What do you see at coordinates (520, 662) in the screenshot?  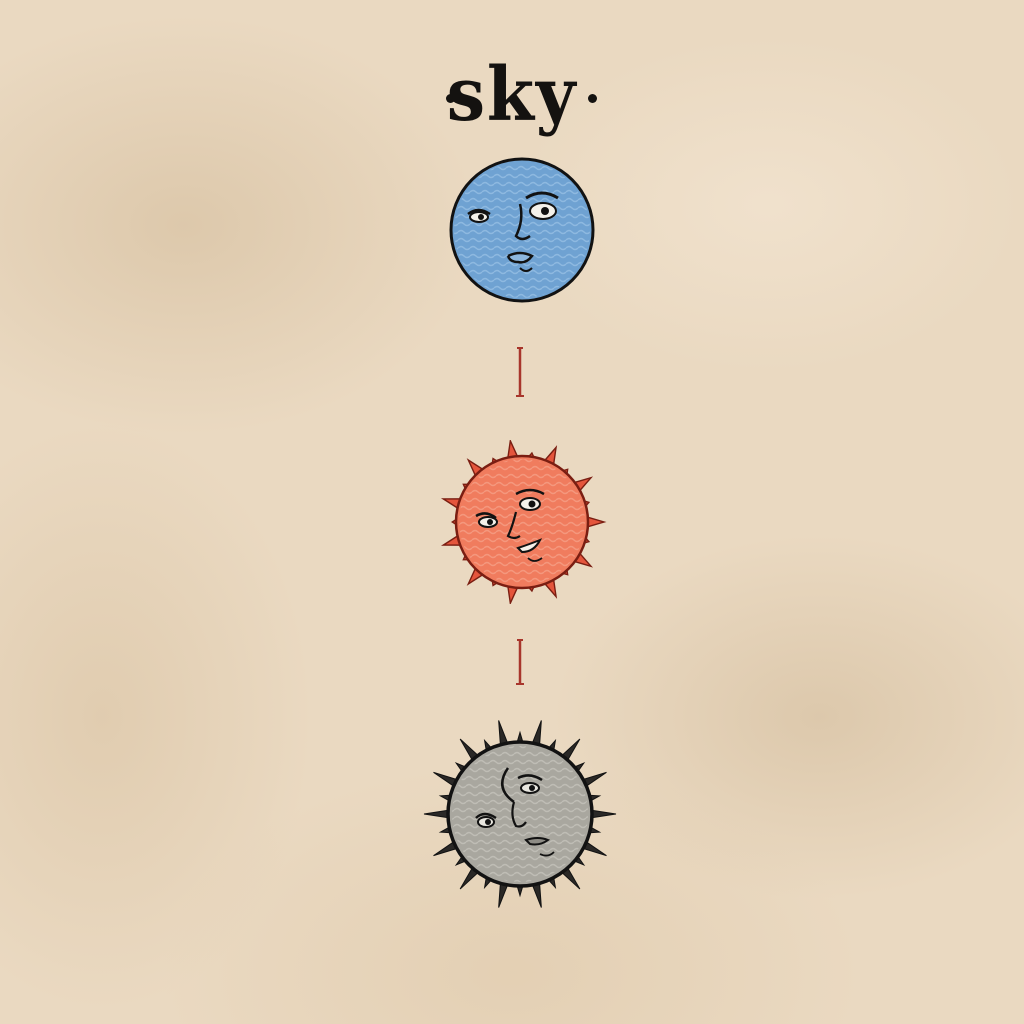 I see `connector-line-bottom` at bounding box center [520, 662].